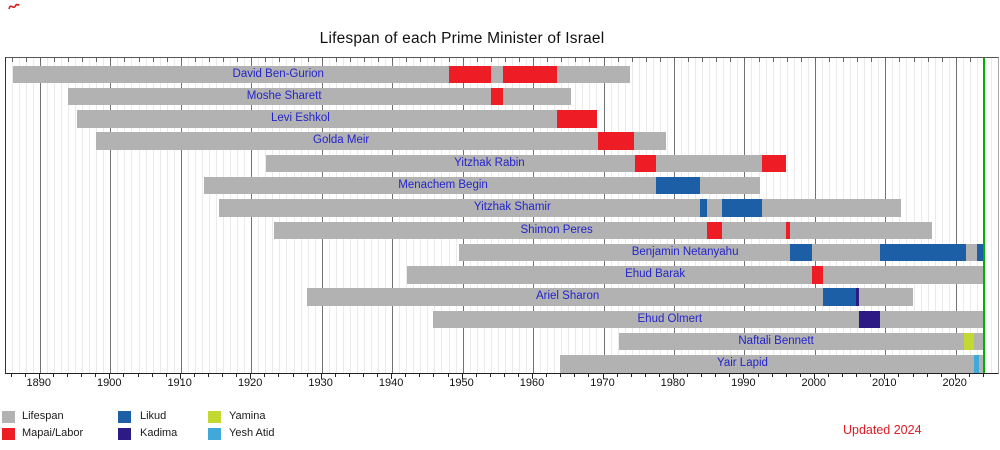 This screenshot has height=450, width=1000. Describe the element at coordinates (39, 383) in the screenshot. I see `x-tick-label: 1890` at that location.